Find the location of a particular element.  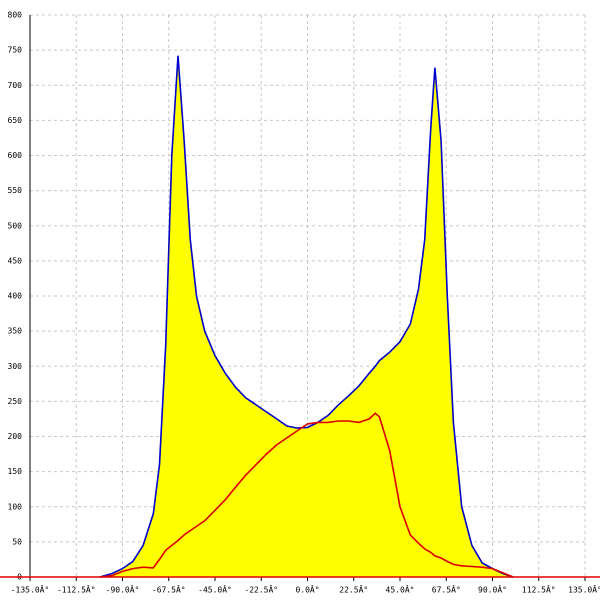

y-tick-label: 450 is located at coordinates (15, 260).